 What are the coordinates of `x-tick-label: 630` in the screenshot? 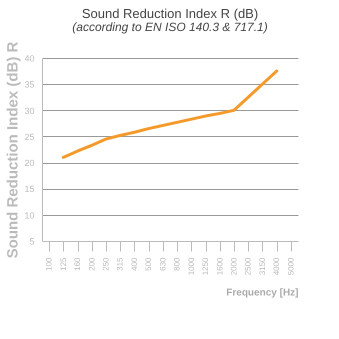 It's located at (163, 263).